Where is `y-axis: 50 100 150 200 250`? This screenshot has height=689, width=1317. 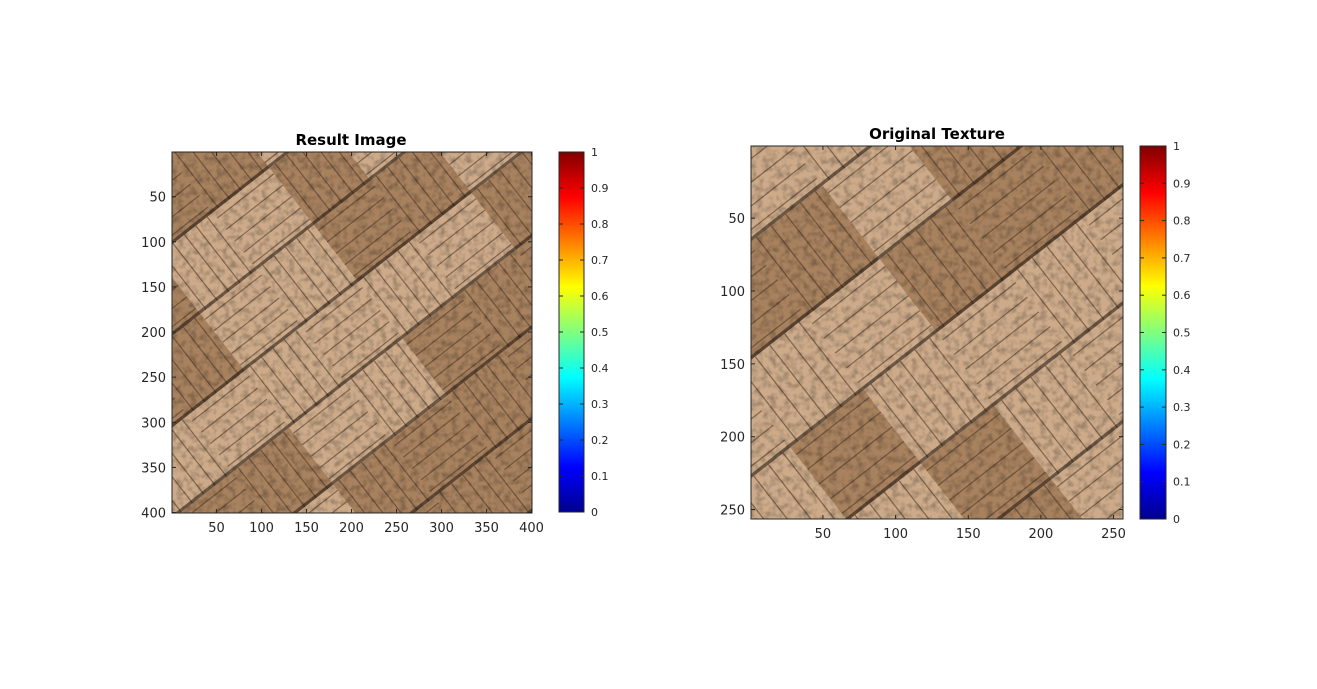 y-axis: 50 100 150 200 250 is located at coordinates (921, 365).